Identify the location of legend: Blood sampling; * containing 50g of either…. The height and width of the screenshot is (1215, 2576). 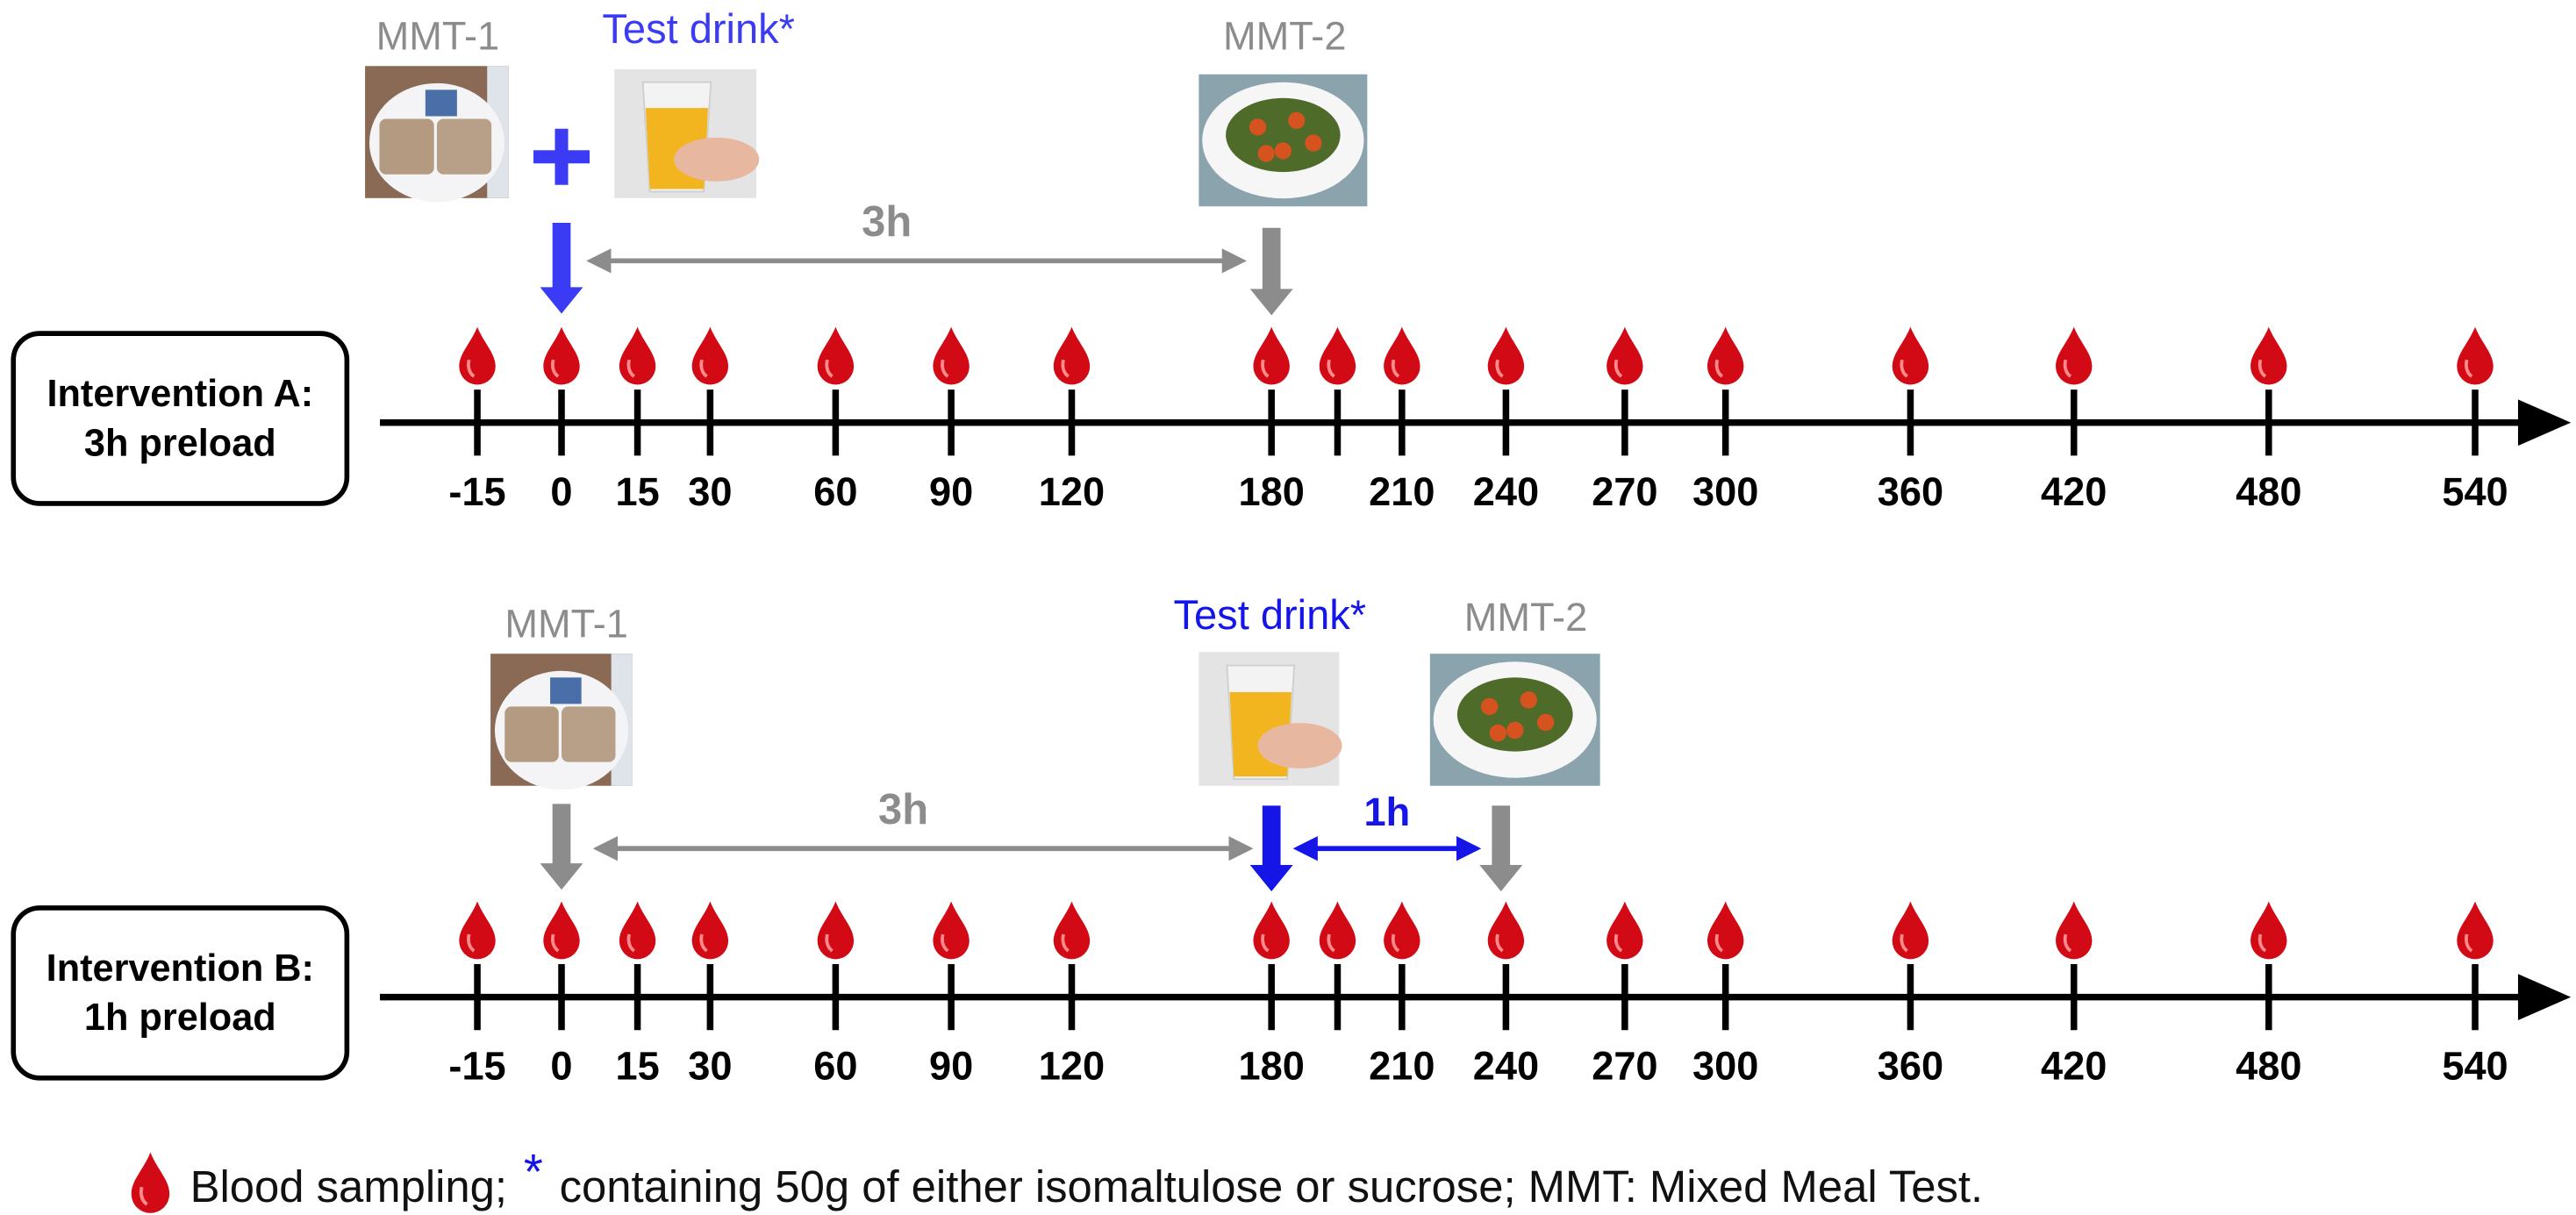
(1087, 1177).